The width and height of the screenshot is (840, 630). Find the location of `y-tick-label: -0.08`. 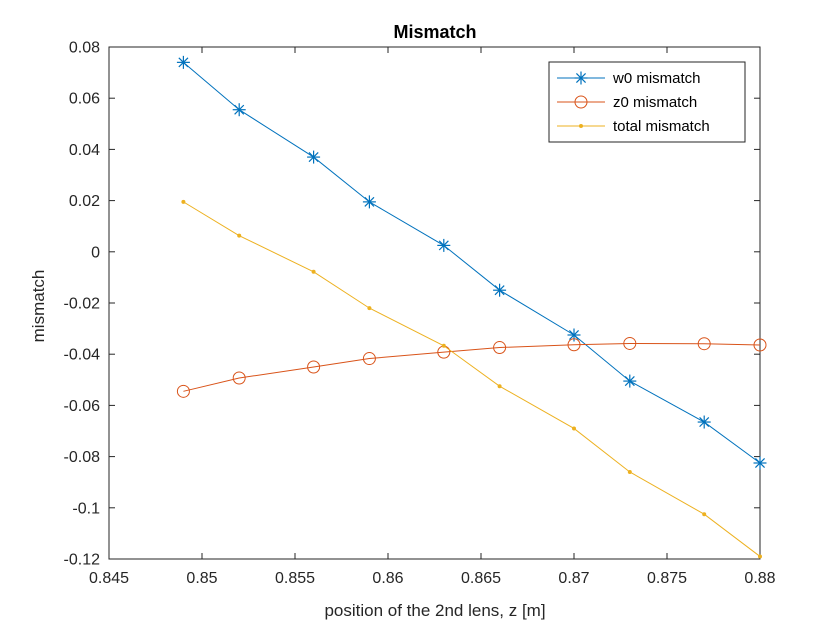

y-tick-label: -0.08 is located at coordinates (82, 457).